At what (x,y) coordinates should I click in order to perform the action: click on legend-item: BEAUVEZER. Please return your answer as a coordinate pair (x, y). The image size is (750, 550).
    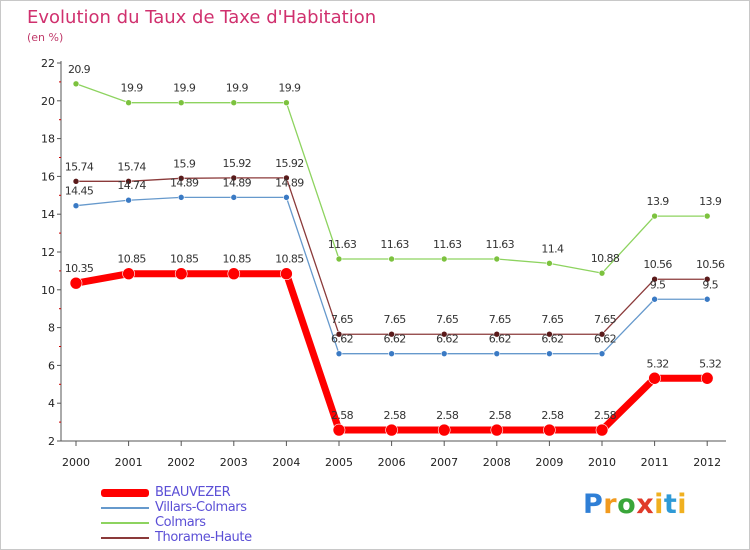
    Looking at the image, I should click on (176, 492).